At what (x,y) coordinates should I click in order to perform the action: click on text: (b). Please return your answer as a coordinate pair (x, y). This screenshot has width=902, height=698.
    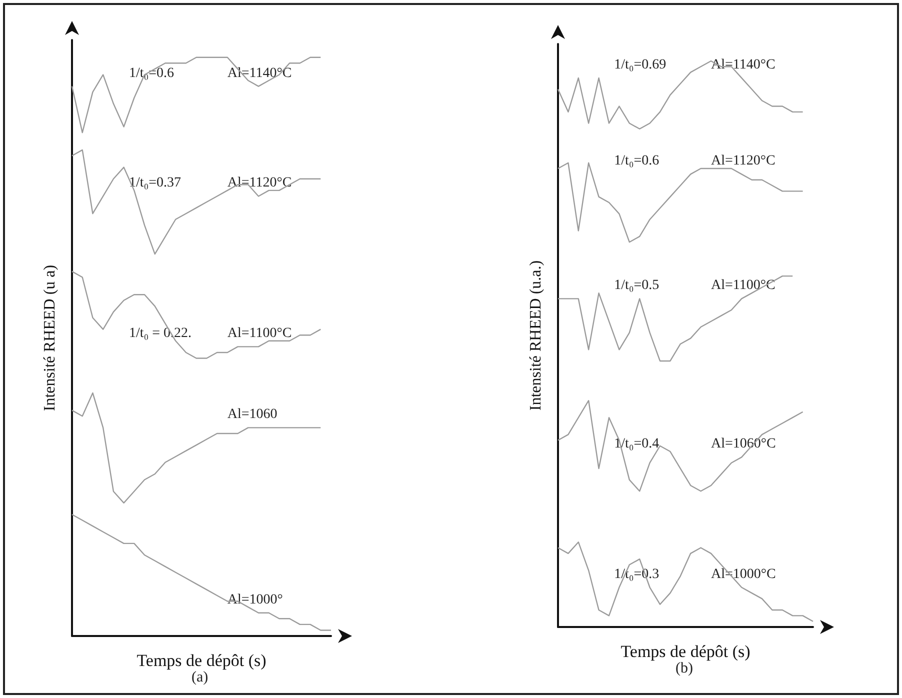
    Looking at the image, I should click on (684, 668).